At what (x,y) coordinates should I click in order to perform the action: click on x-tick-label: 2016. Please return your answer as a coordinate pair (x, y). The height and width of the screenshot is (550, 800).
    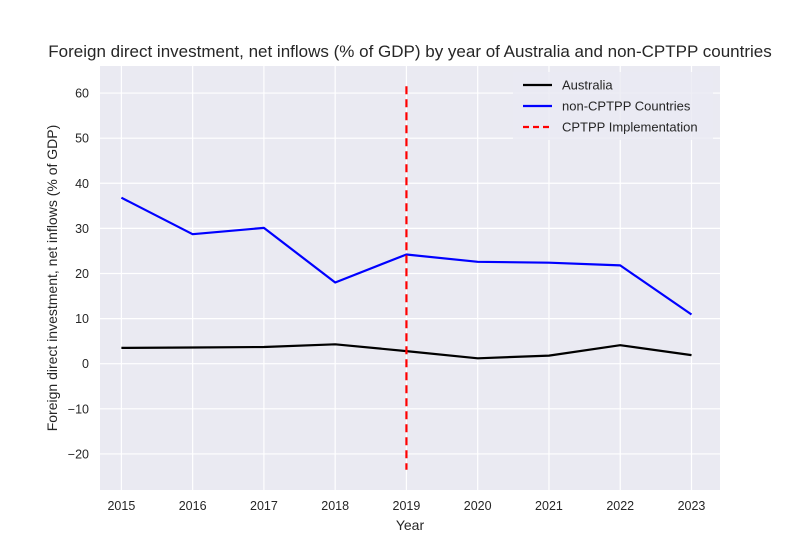
    Looking at the image, I should click on (193, 506).